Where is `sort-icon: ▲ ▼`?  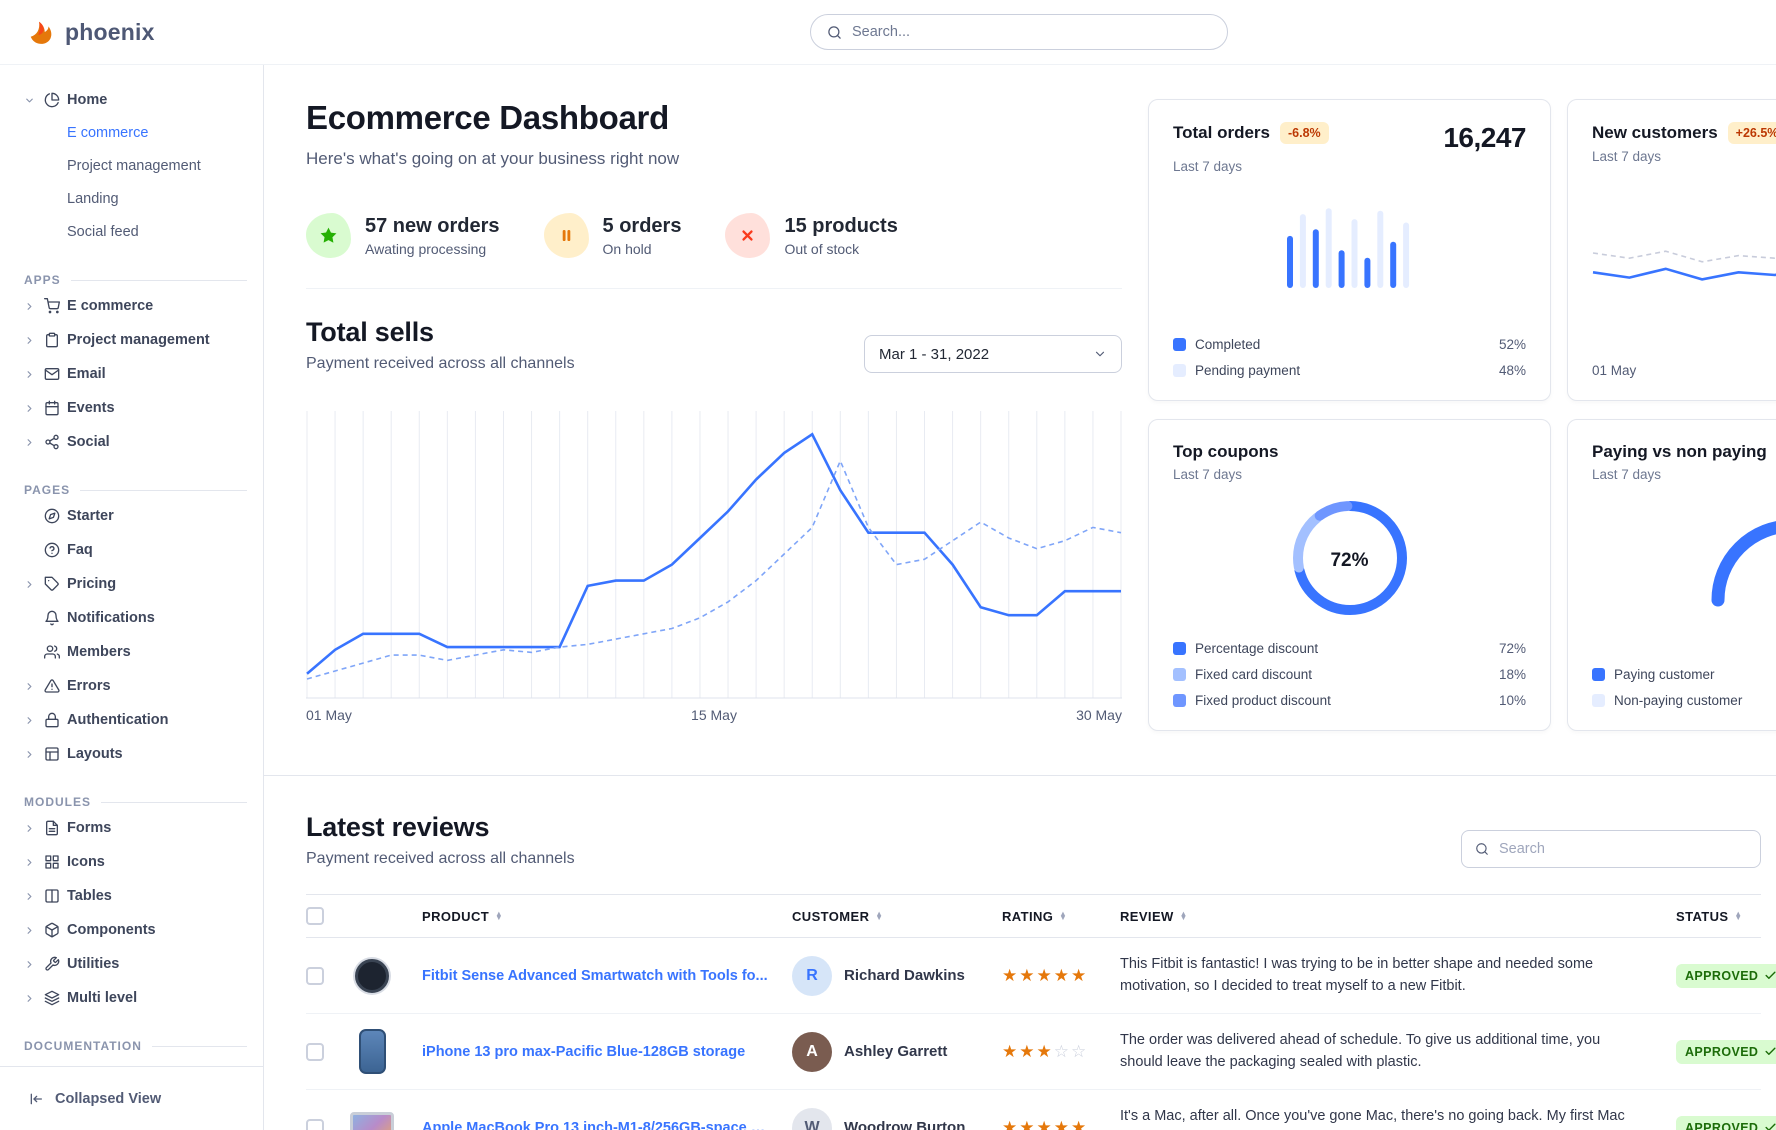
sort-icon: ▲ ▼ is located at coordinates (1738, 915).